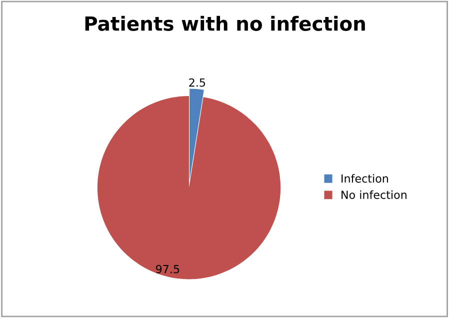  What do you see at coordinates (197, 82) in the screenshot?
I see `data-label: 2.5` at bounding box center [197, 82].